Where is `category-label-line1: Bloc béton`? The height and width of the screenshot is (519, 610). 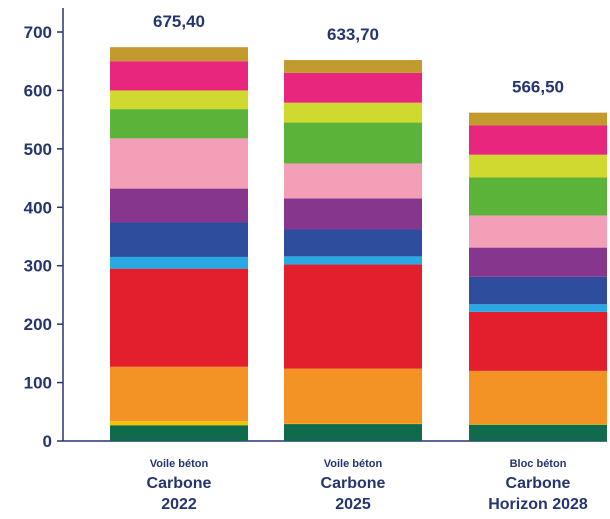 category-label-line1: Bloc béton is located at coordinates (538, 464).